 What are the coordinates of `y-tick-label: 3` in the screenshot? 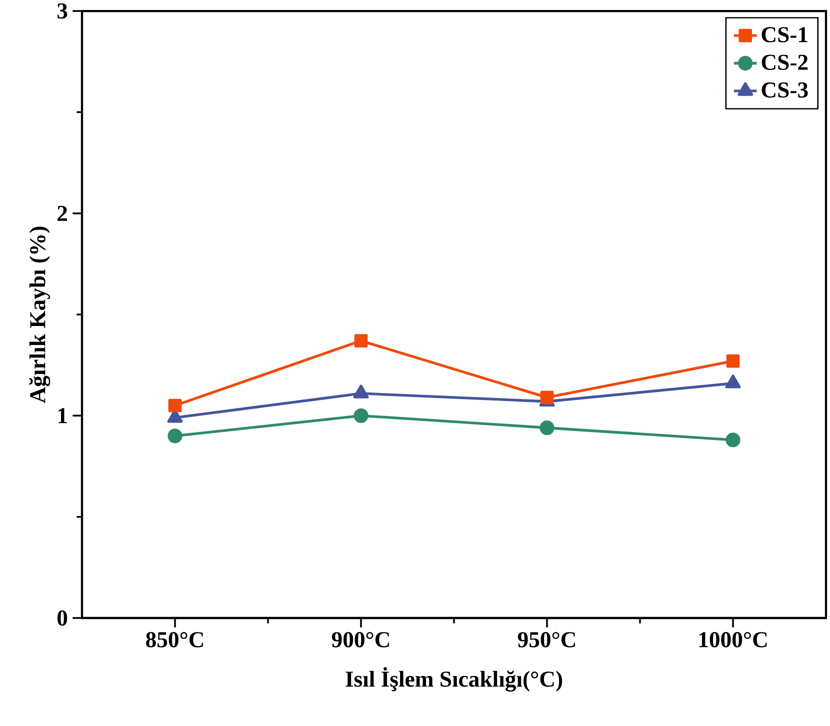 It's located at (62, 11).